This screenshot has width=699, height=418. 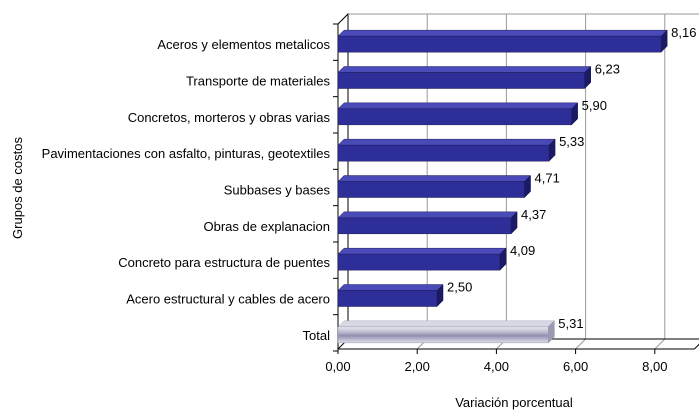 I want to click on floor-right-edge, so click(x=696, y=346).